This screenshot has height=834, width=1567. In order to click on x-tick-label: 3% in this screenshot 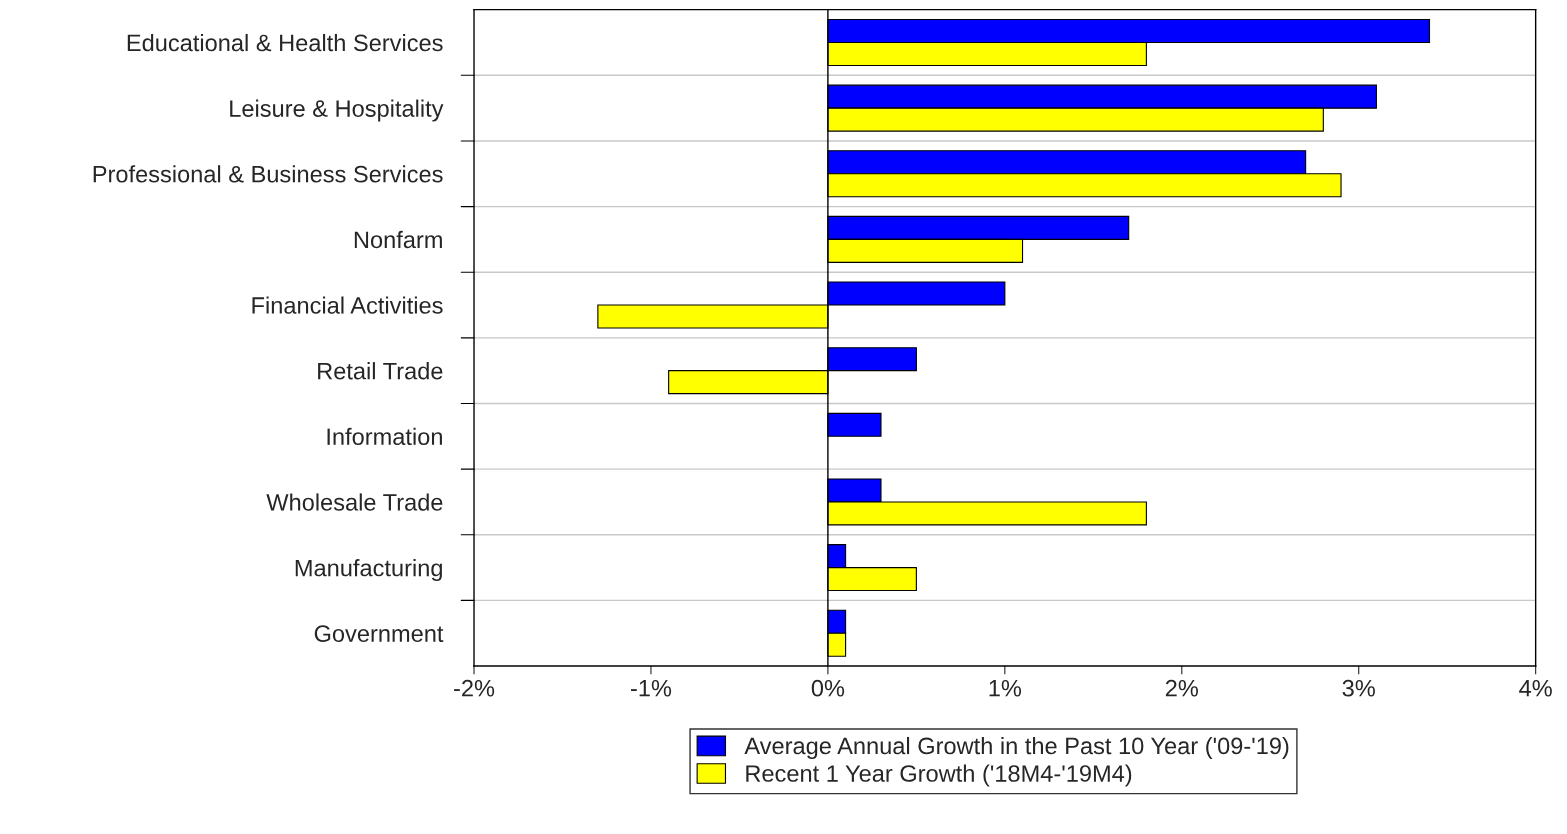, I will do `click(1358, 688)`.